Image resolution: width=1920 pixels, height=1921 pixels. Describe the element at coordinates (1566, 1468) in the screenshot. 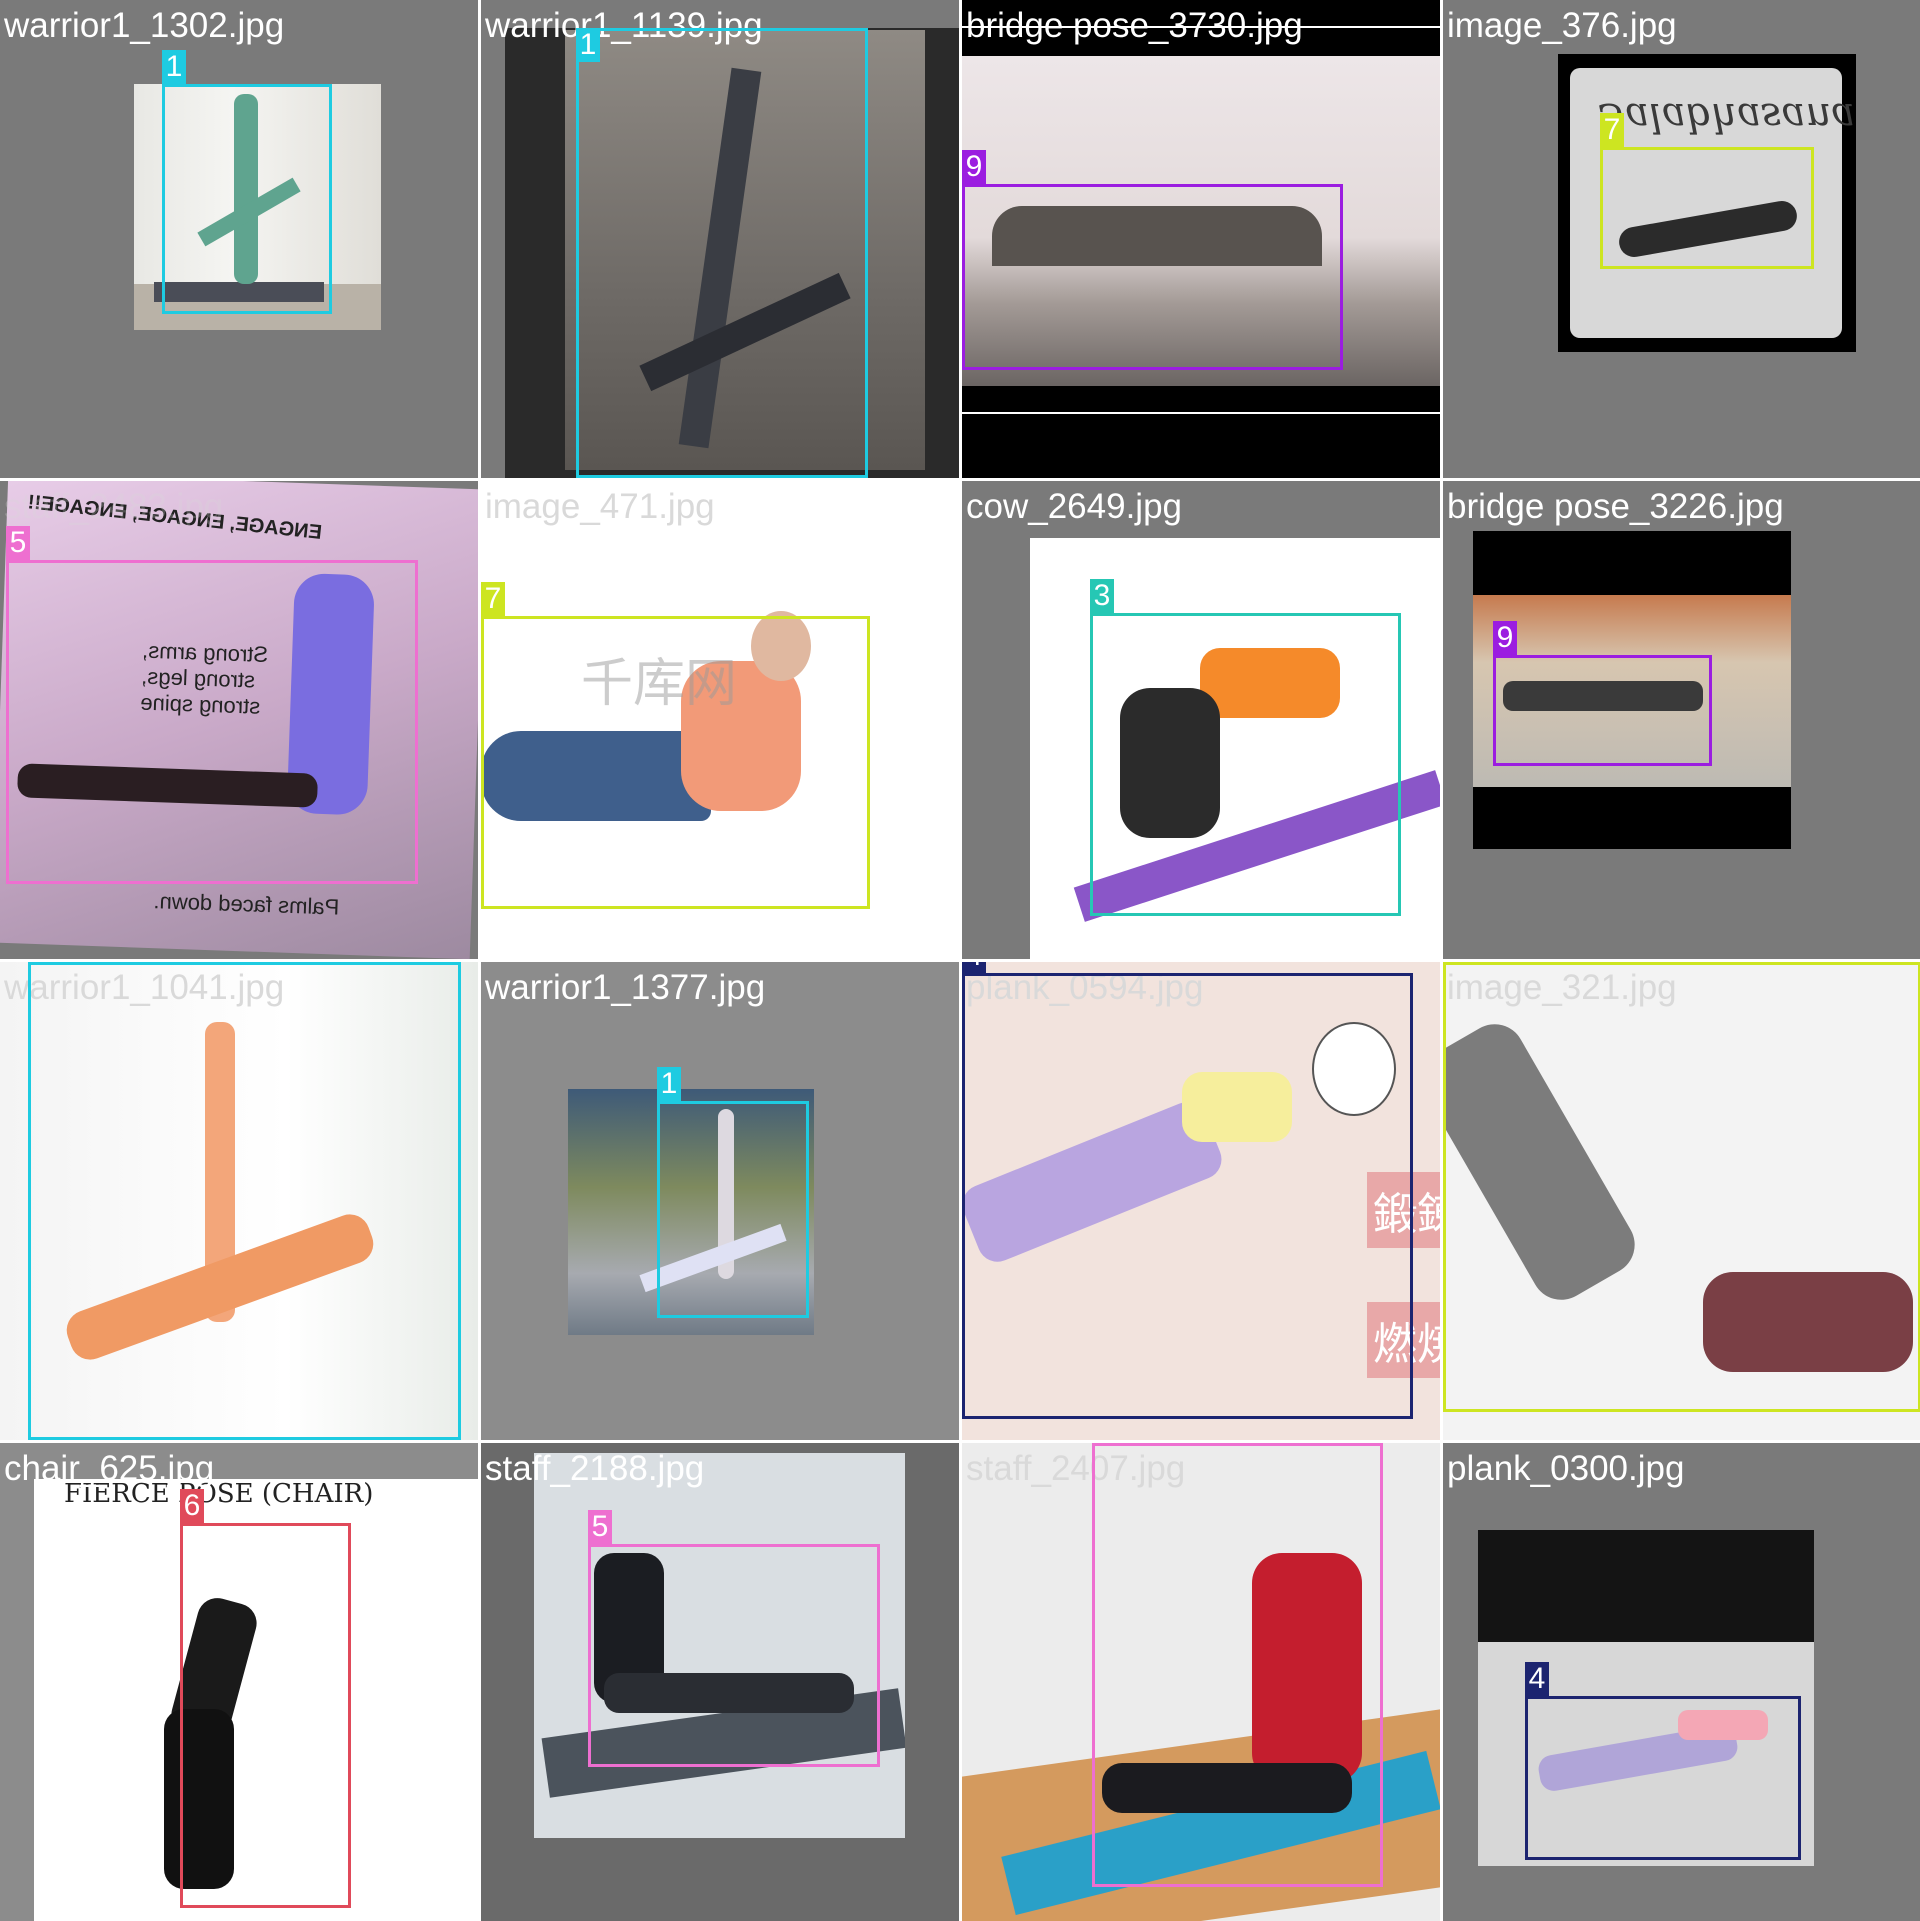

I see `filename-label: plank_0300.jpg` at that location.